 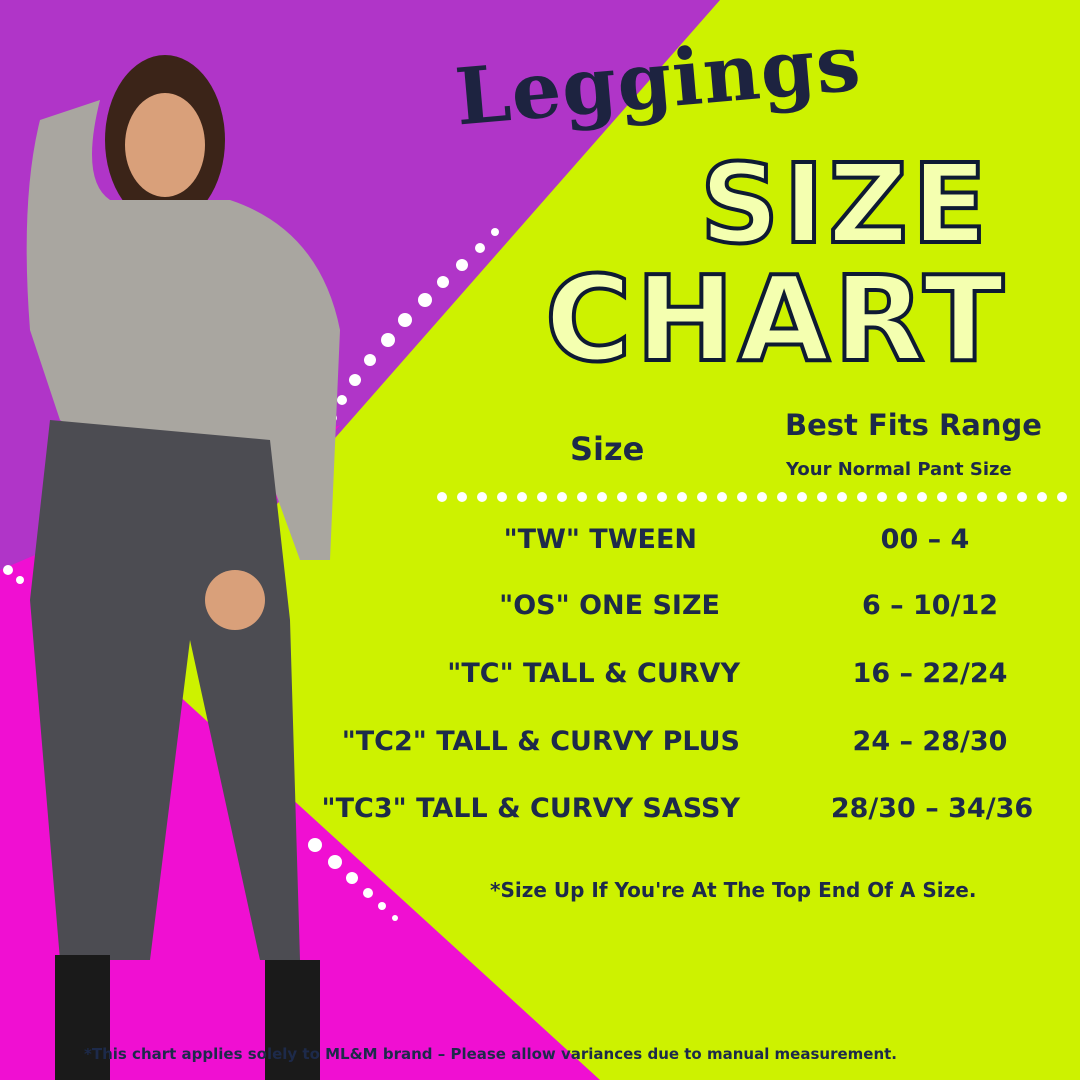 What do you see at coordinates (609, 605) in the screenshot?
I see `size-label: "OS" ONE SIZE` at bounding box center [609, 605].